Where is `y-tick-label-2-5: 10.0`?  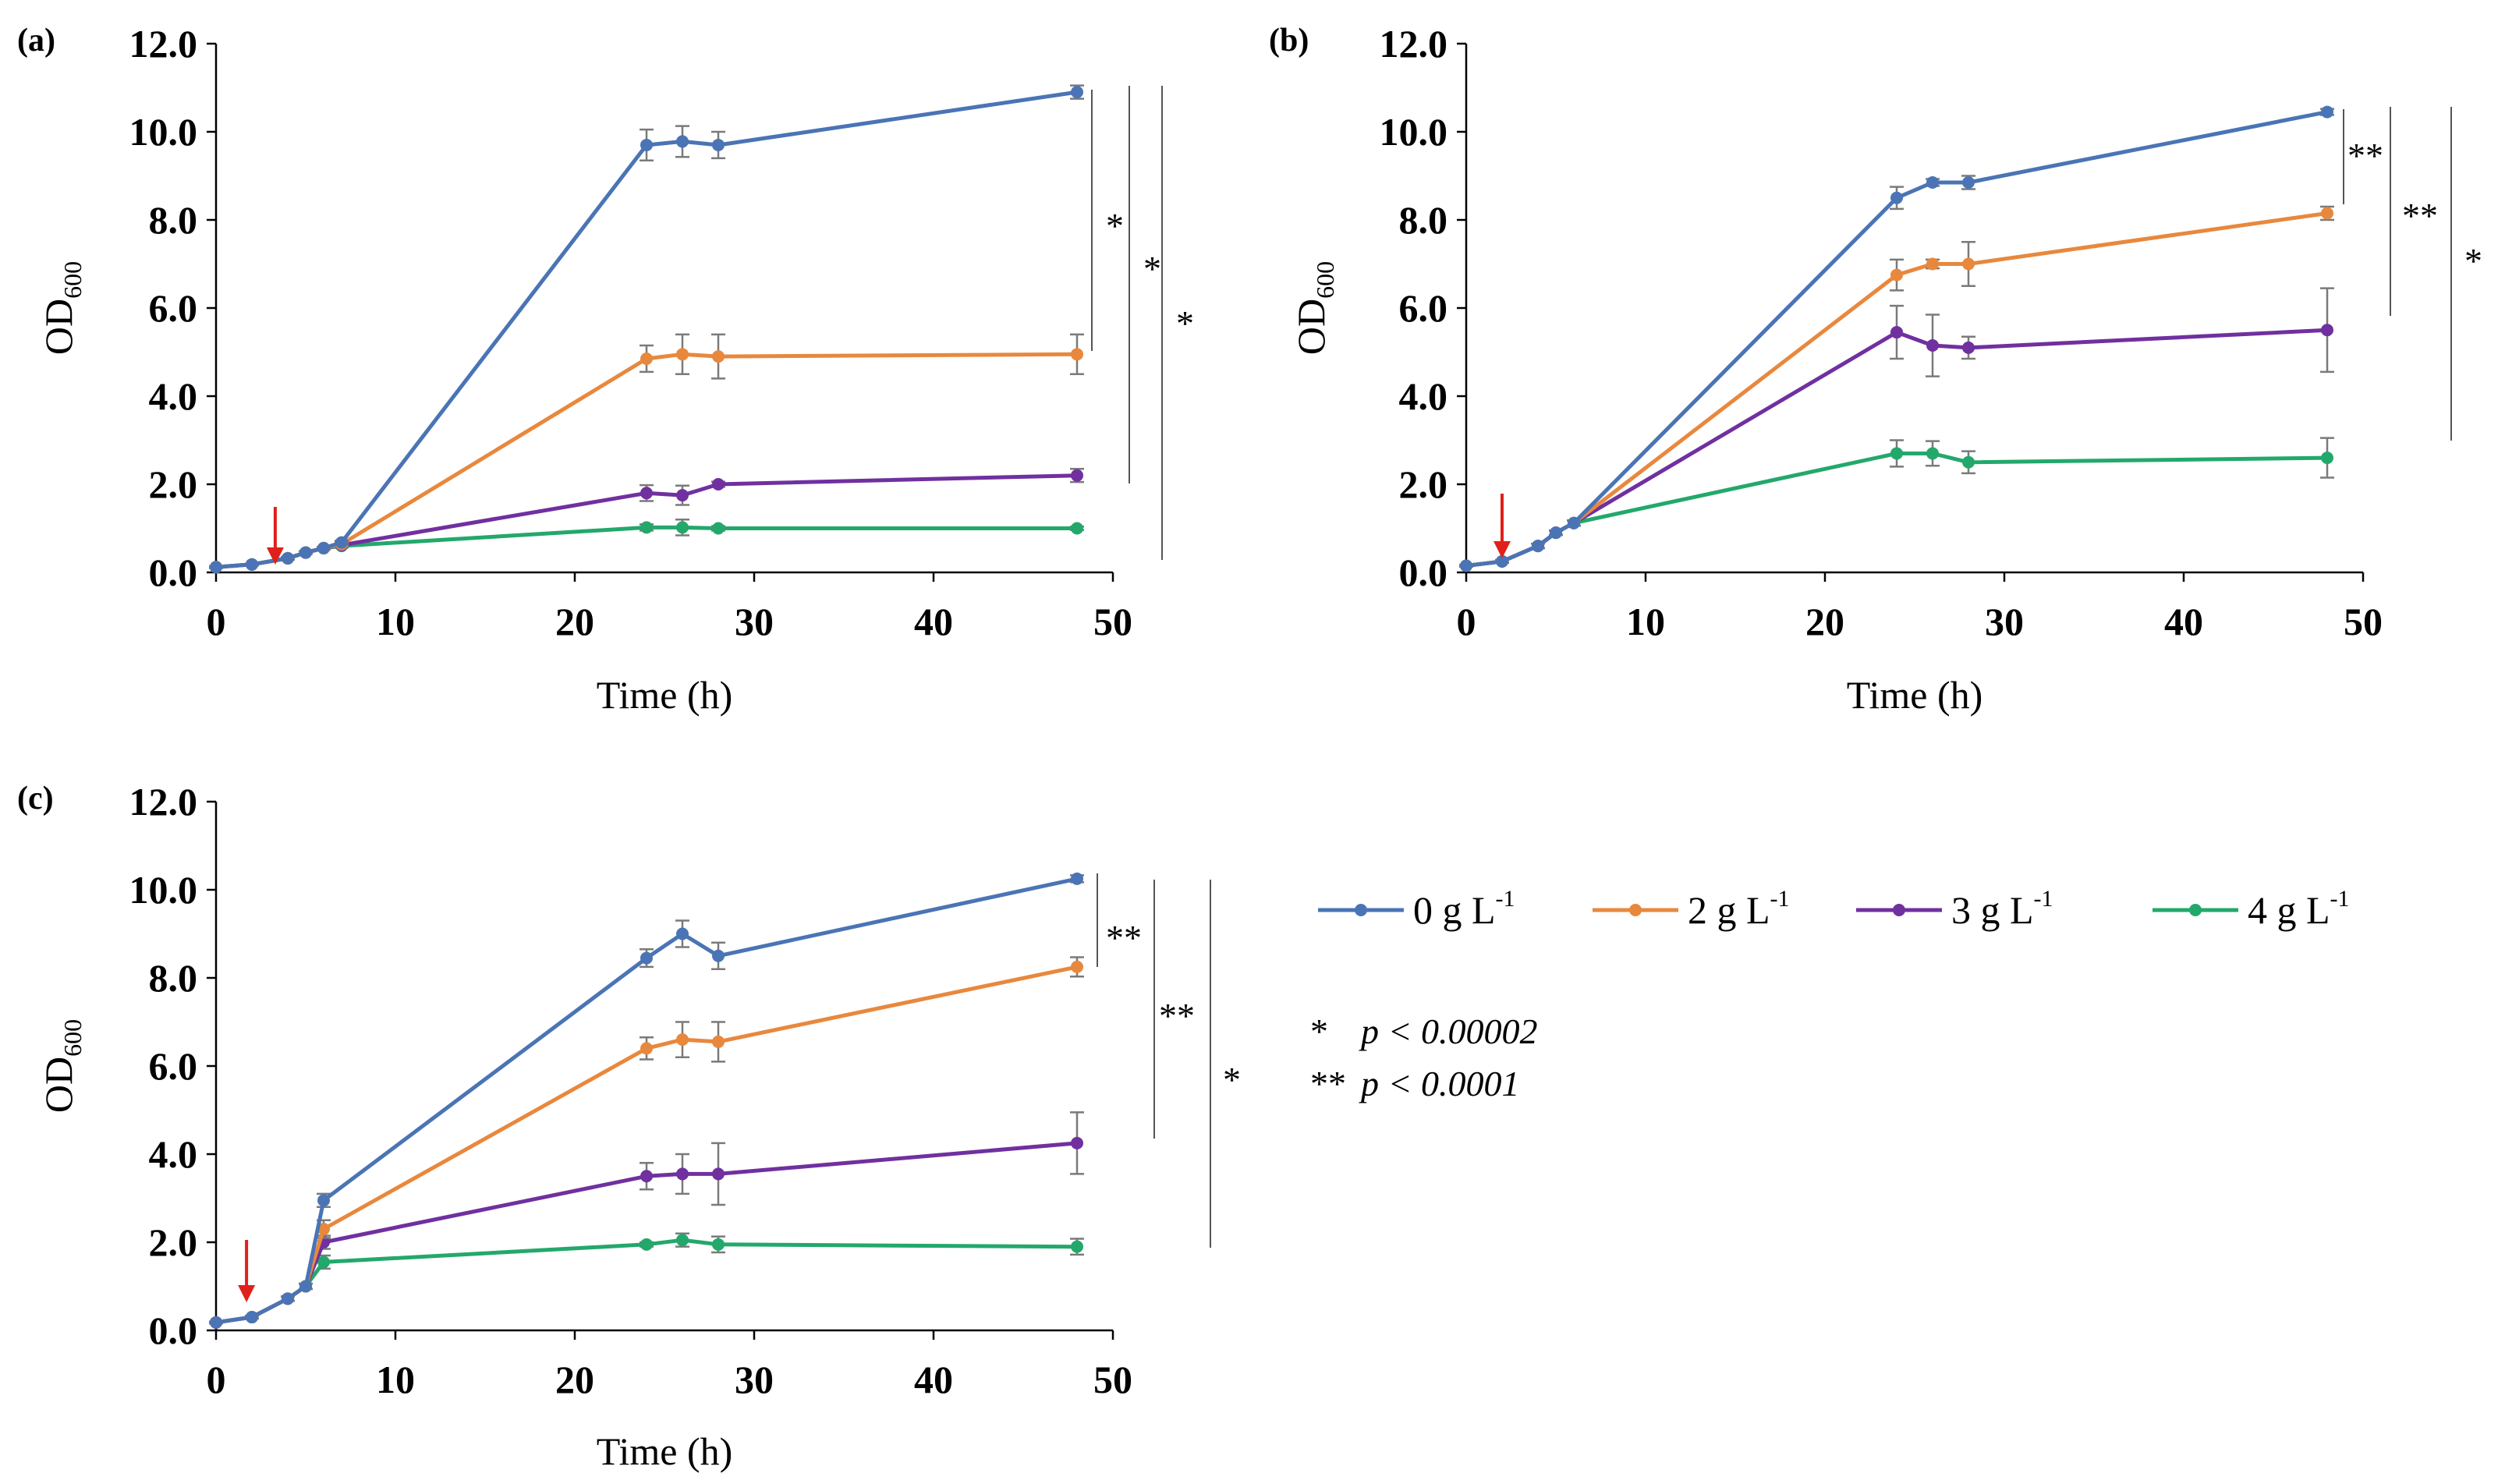
y-tick-label-2-5: 10.0 is located at coordinates (163, 890).